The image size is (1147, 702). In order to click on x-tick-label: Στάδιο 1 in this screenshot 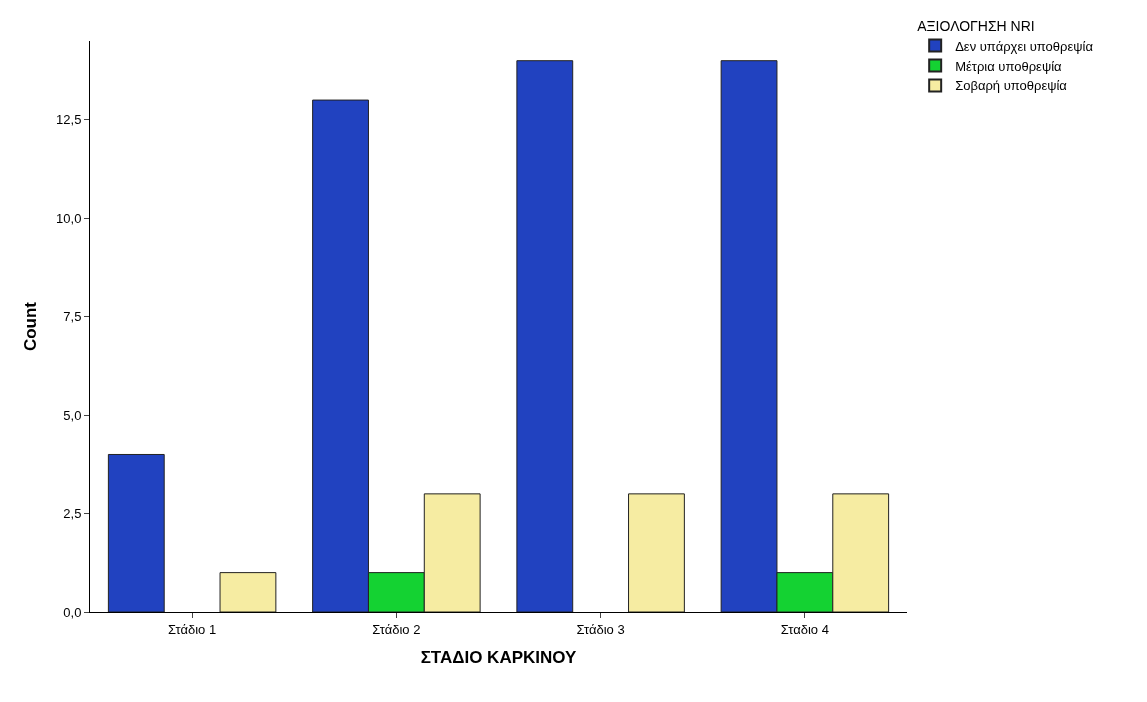, I will do `click(192, 629)`.